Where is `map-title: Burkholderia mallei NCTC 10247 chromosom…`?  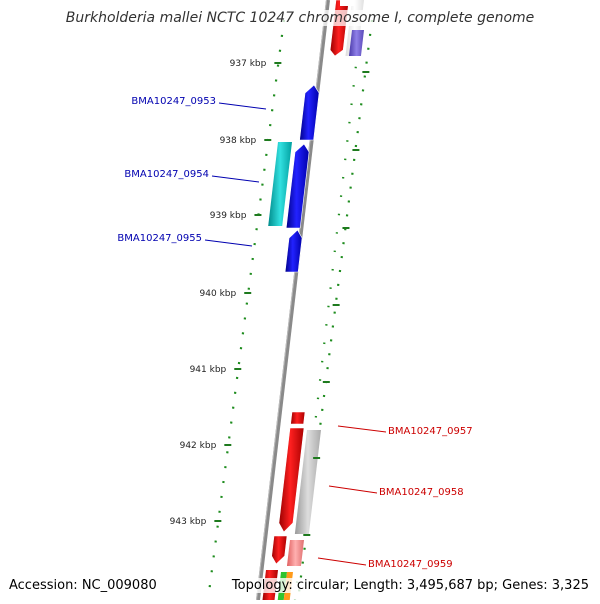 map-title: Burkholderia mallei NCTC 10247 chromosom… is located at coordinates (300, 18).